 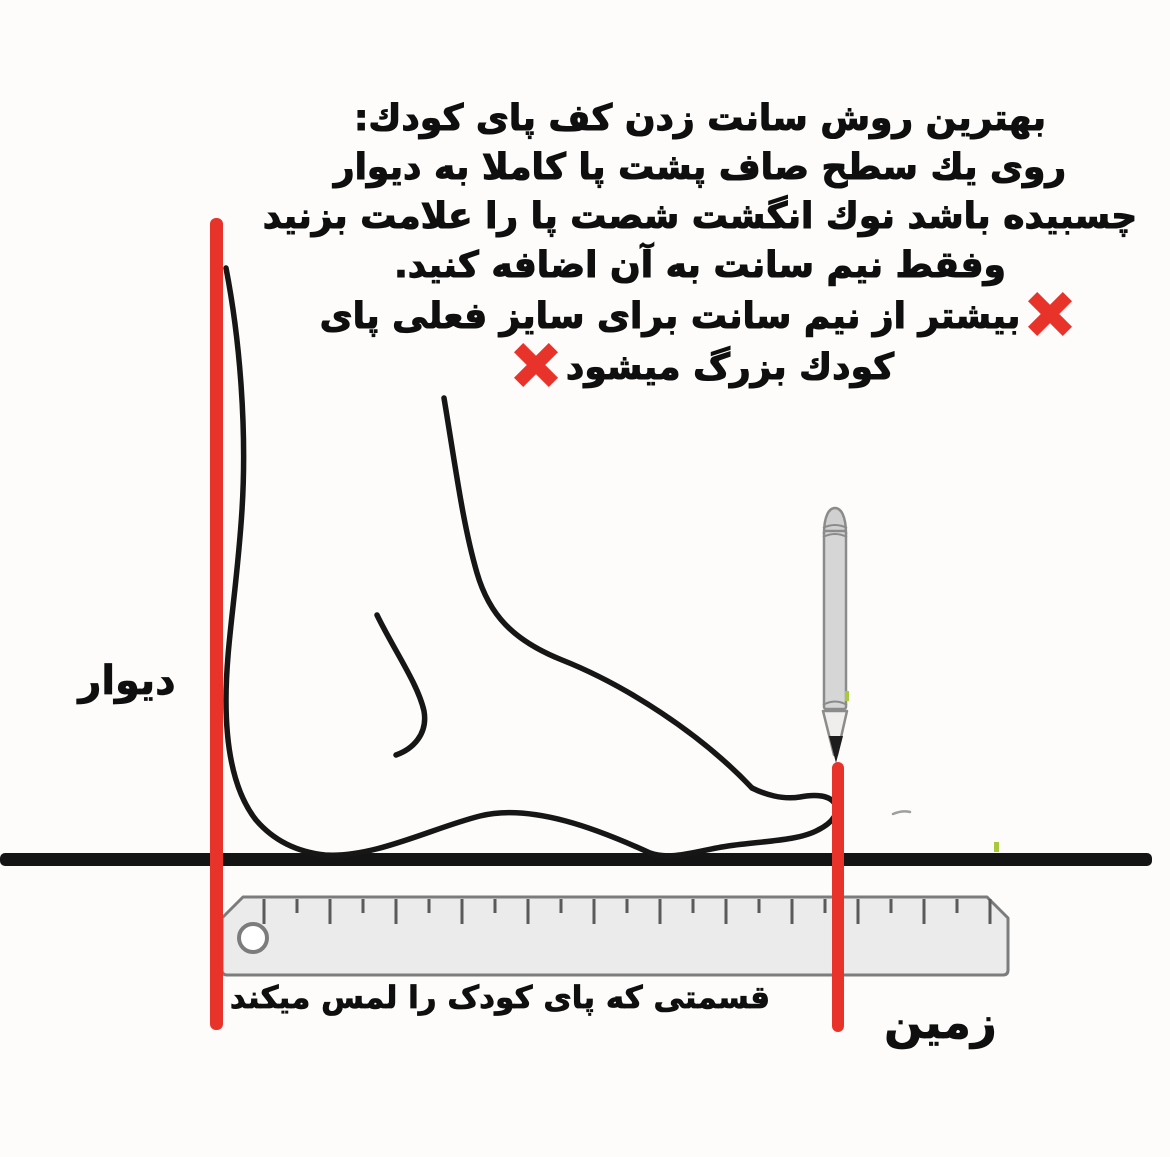 I want to click on pencil-artifact-speck, so click(x=847, y=696).